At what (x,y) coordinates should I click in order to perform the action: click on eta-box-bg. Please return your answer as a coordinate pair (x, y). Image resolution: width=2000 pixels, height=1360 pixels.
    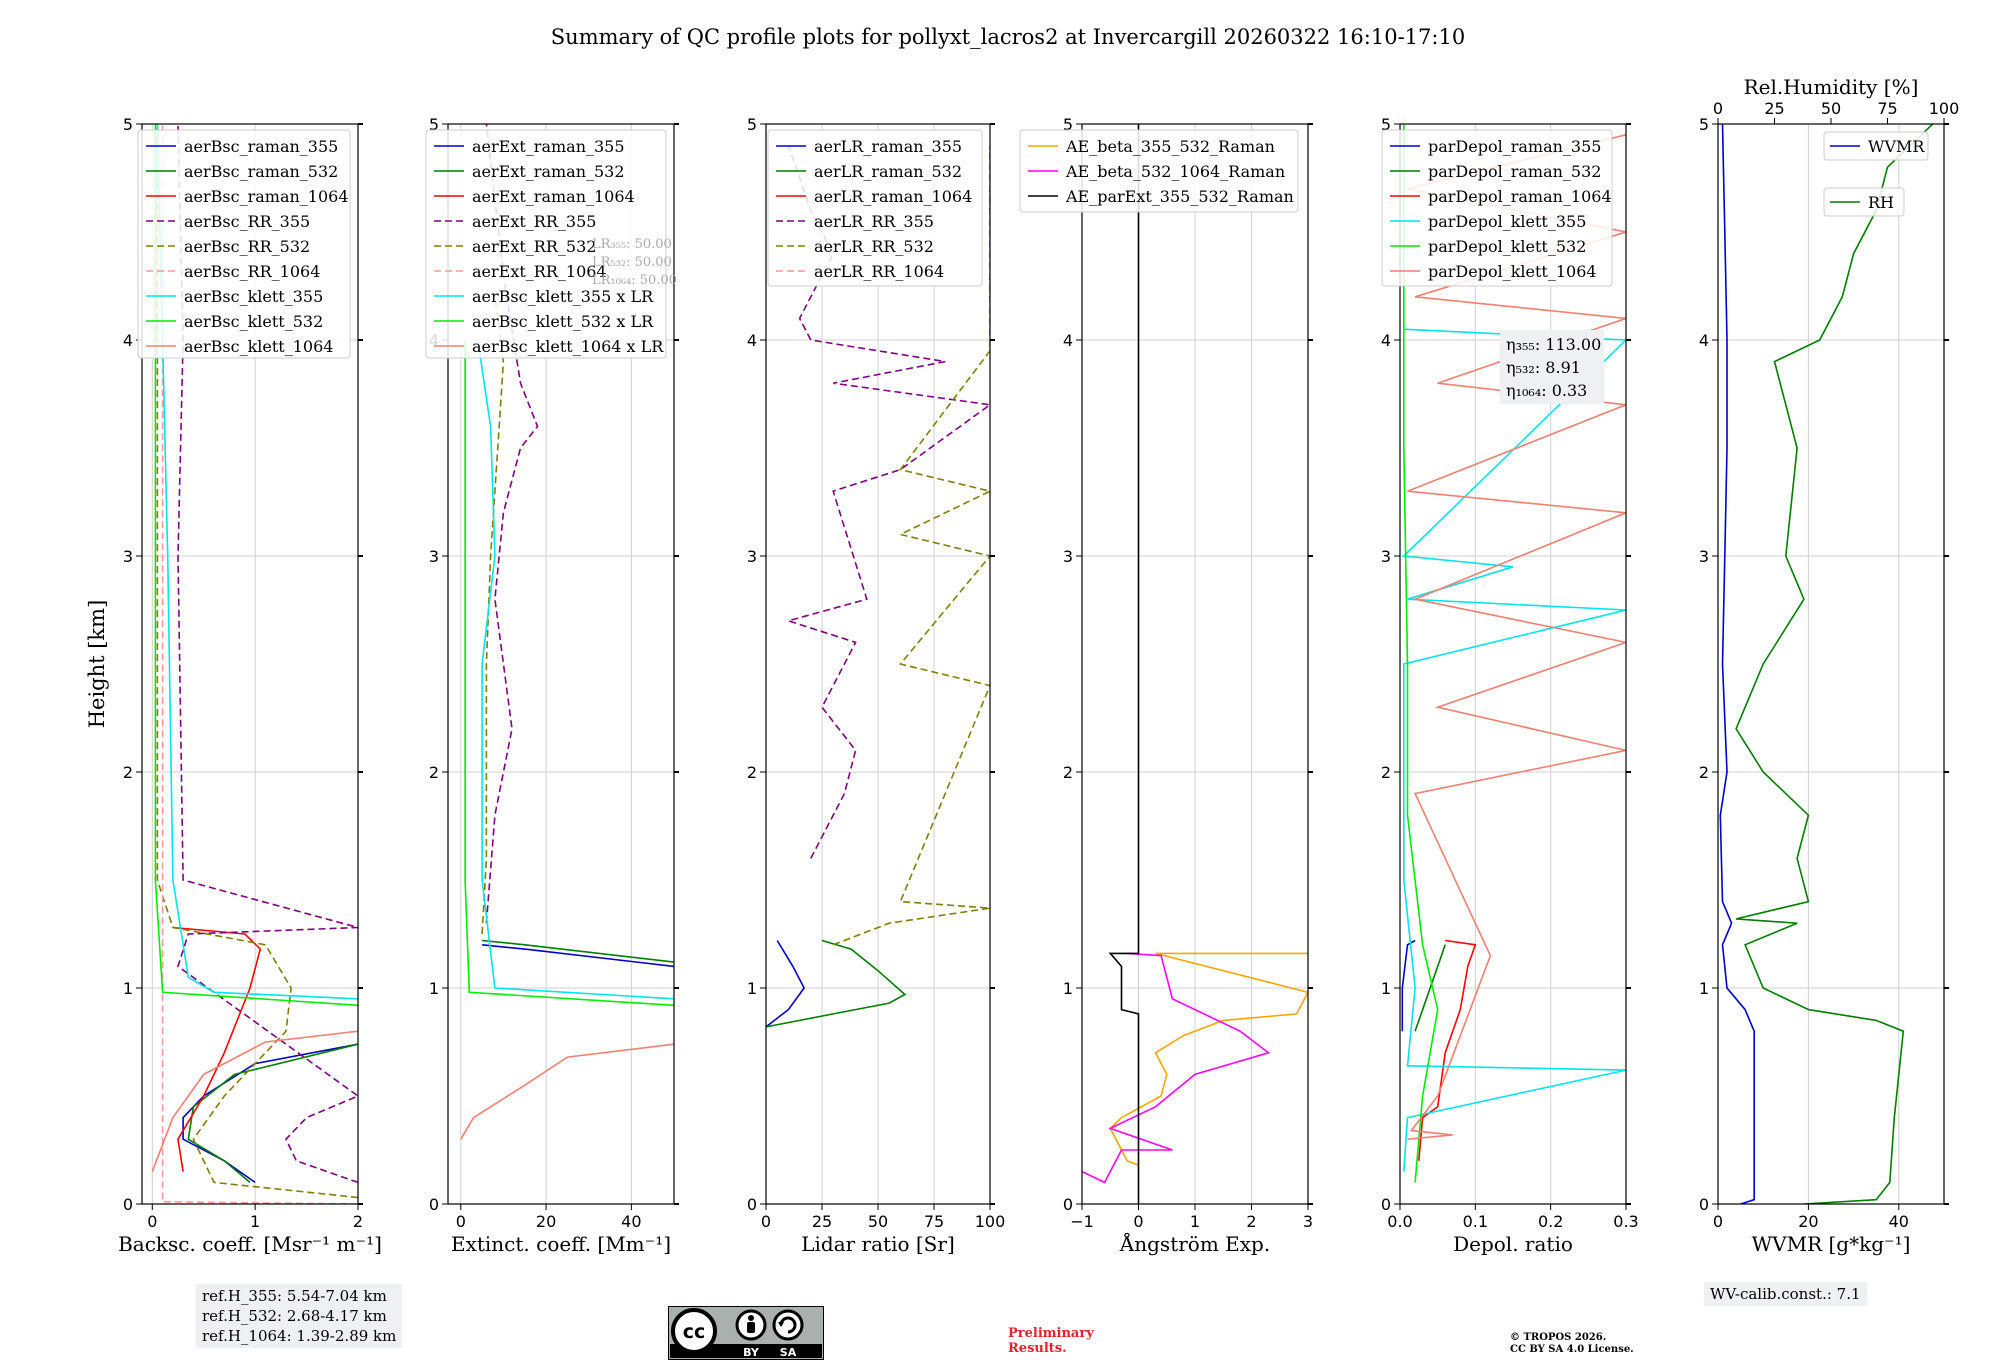
    Looking at the image, I should click on (1552, 367).